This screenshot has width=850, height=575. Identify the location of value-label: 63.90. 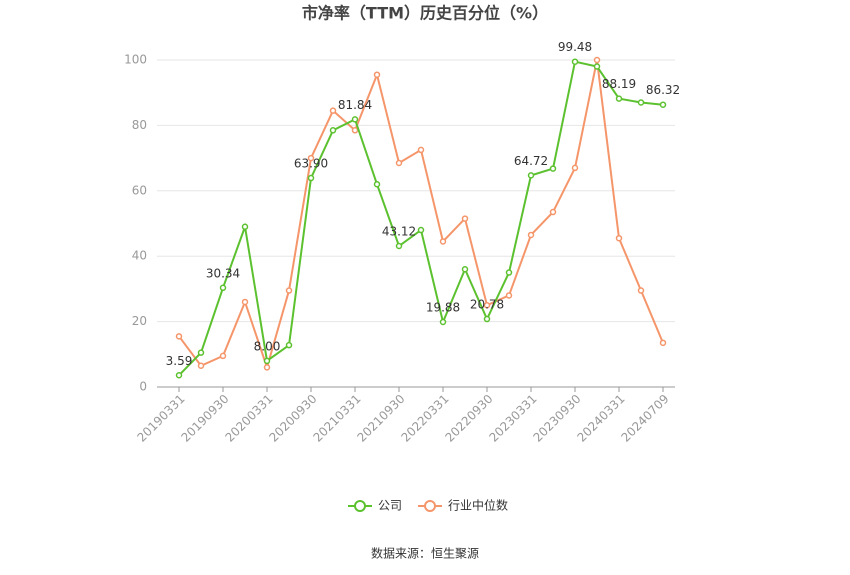
(311, 164).